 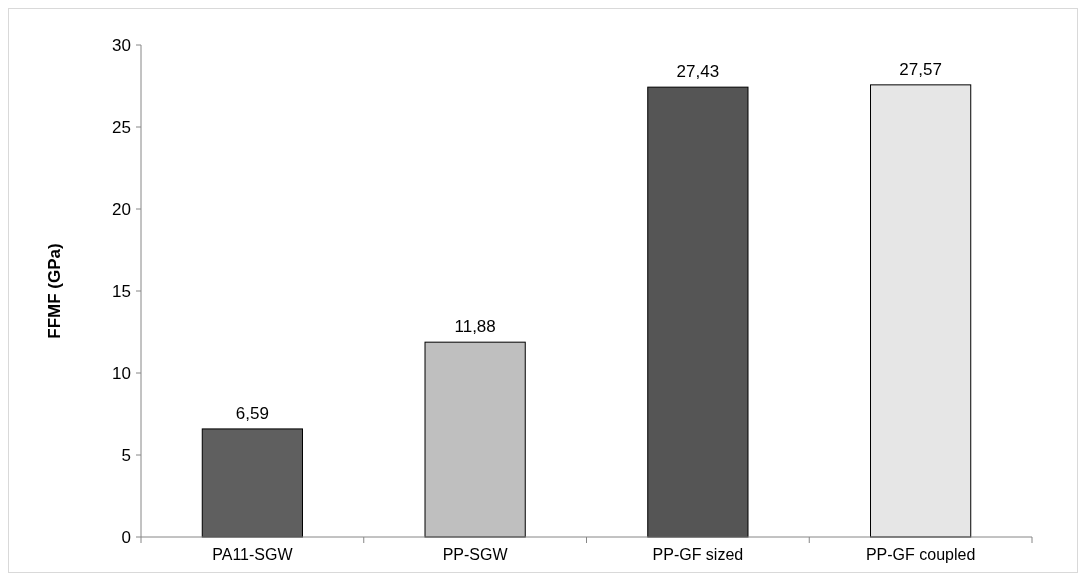 What do you see at coordinates (54, 291) in the screenshot?
I see `y-axis-title: FFMF (GPa)` at bounding box center [54, 291].